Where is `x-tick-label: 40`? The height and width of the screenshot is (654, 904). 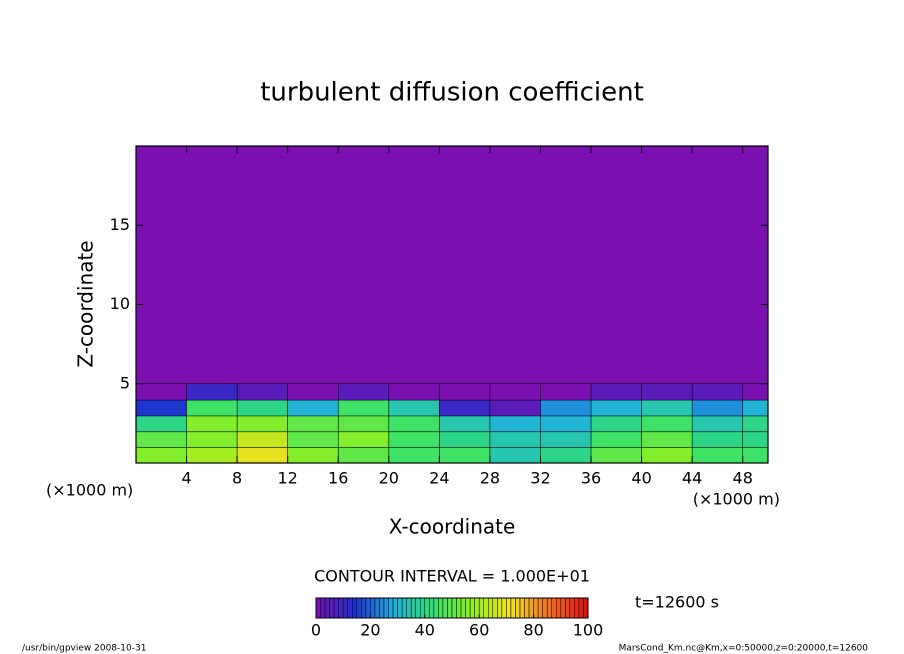 x-tick-label: 40 is located at coordinates (641, 478).